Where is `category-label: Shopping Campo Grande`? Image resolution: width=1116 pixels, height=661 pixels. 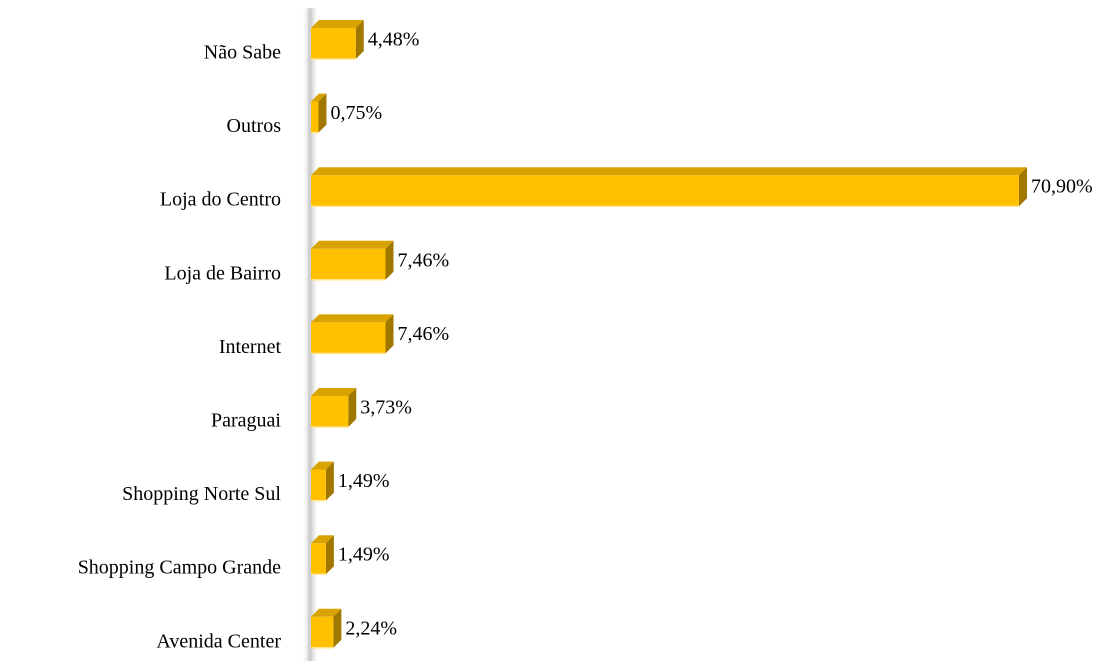 category-label: Shopping Campo Grande is located at coordinates (179, 568).